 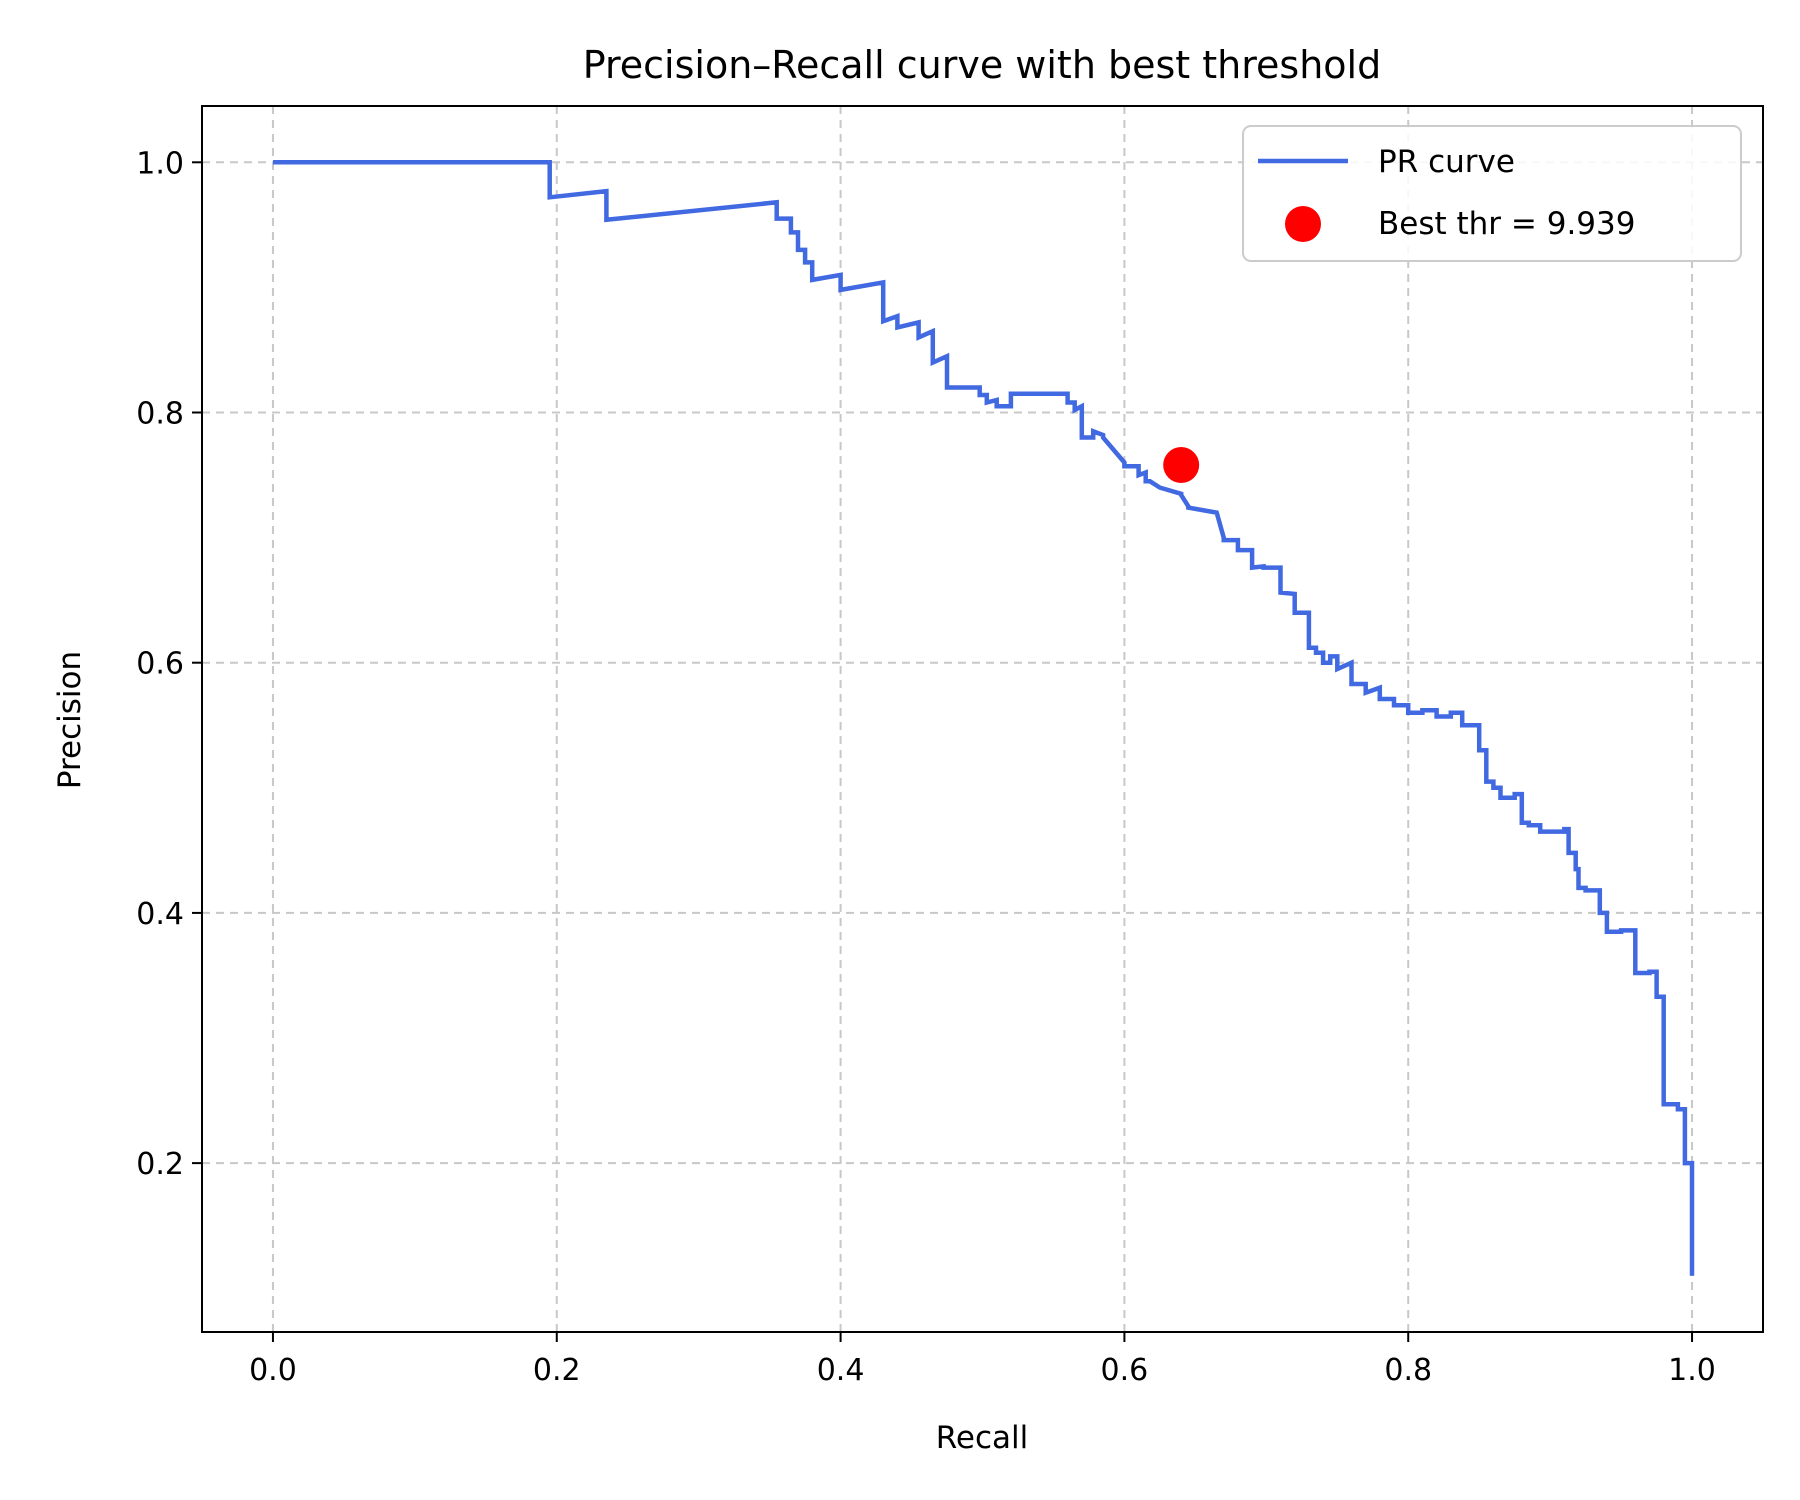 I want to click on x-axis-label: Recall, so click(x=982, y=1438).